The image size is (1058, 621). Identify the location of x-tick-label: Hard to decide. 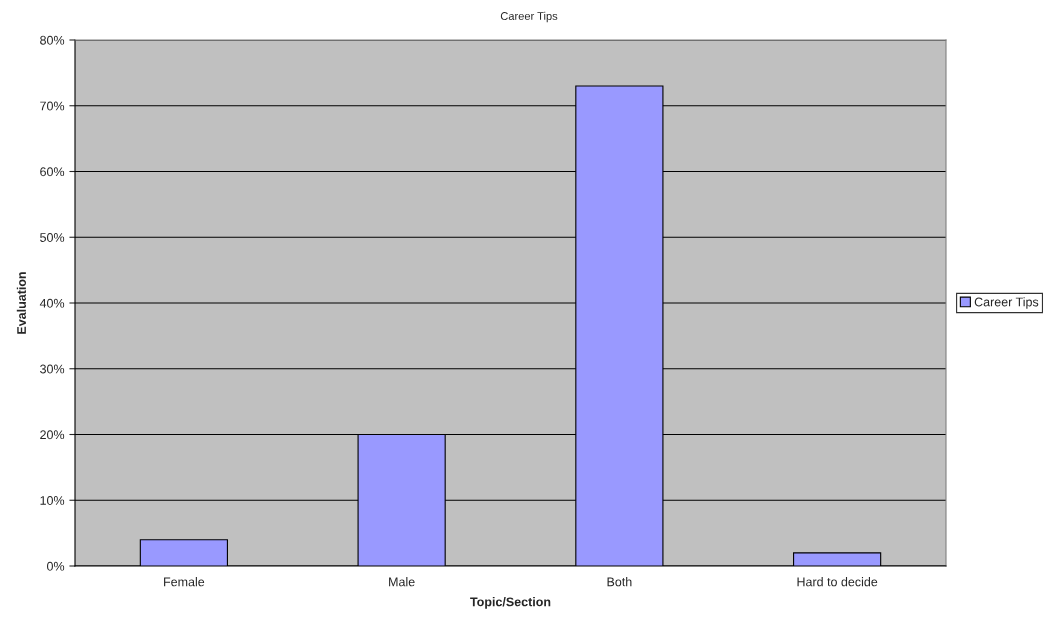
(837, 582).